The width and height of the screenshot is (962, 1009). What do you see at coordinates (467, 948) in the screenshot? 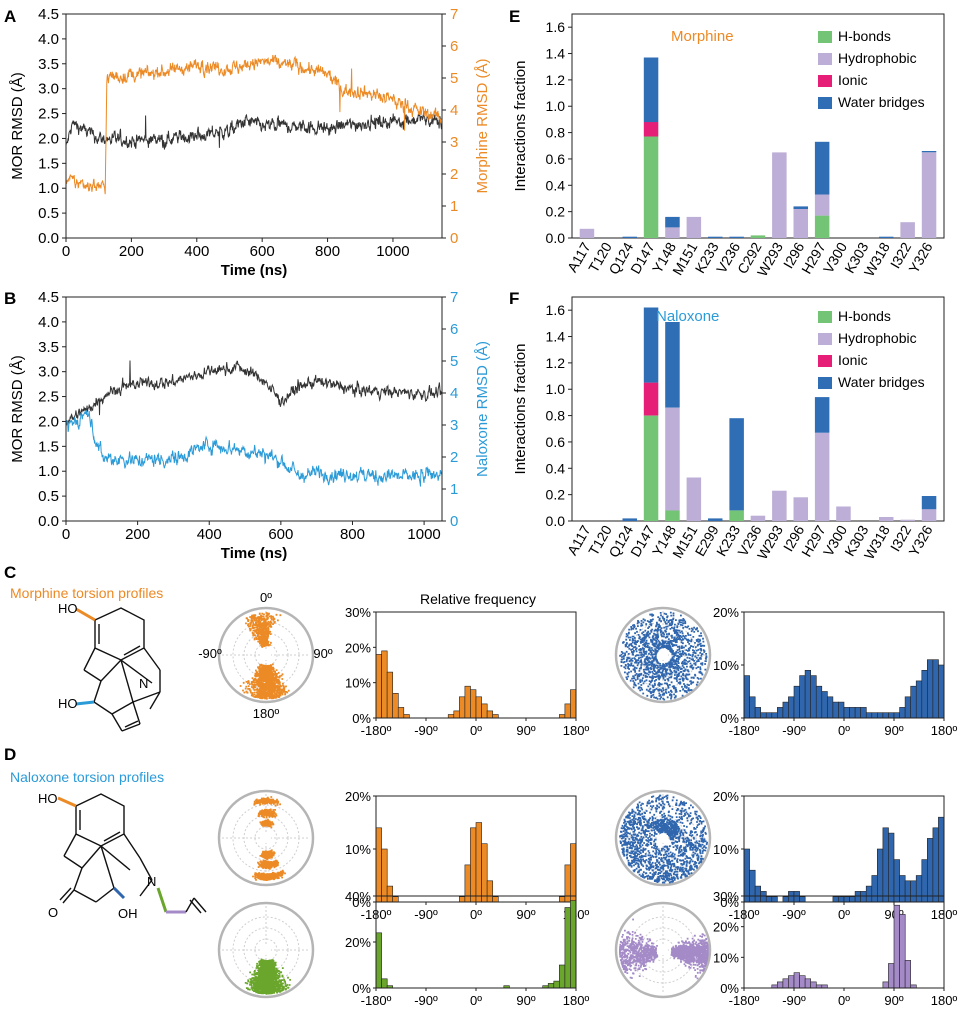
I see `histogram-D-hist-3: 0% 20% 40% -180º -90º 0º 90º 180º` at bounding box center [467, 948].